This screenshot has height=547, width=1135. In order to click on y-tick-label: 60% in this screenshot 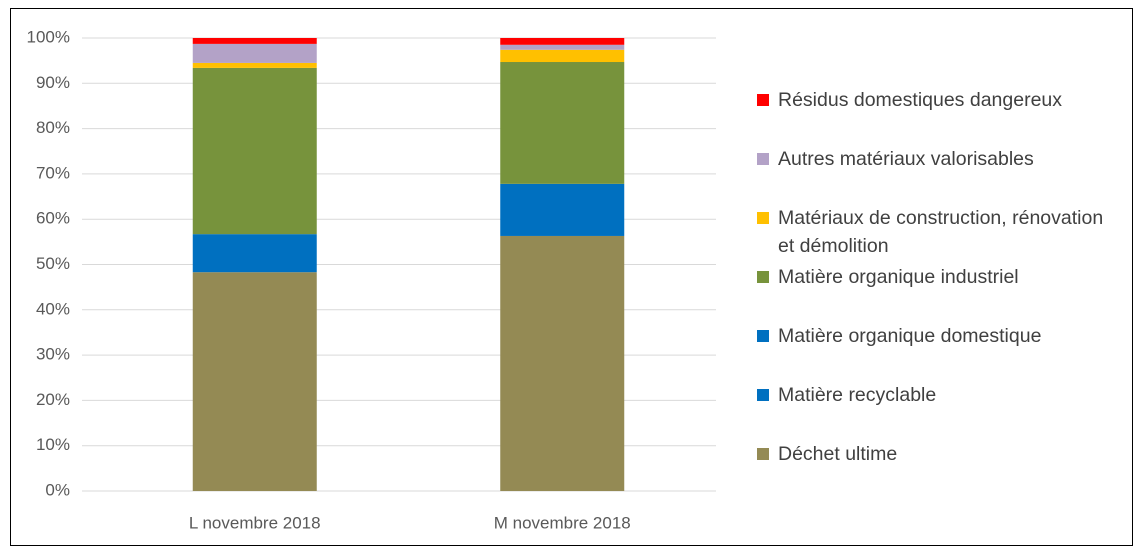, I will do `click(53, 218)`.